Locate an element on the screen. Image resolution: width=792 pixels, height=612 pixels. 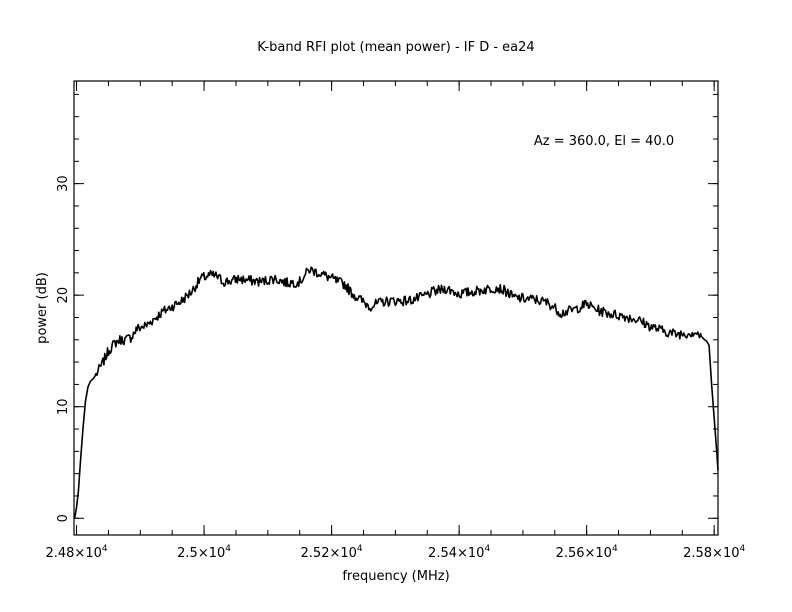
y-tick-label: 30 is located at coordinates (63, 183).